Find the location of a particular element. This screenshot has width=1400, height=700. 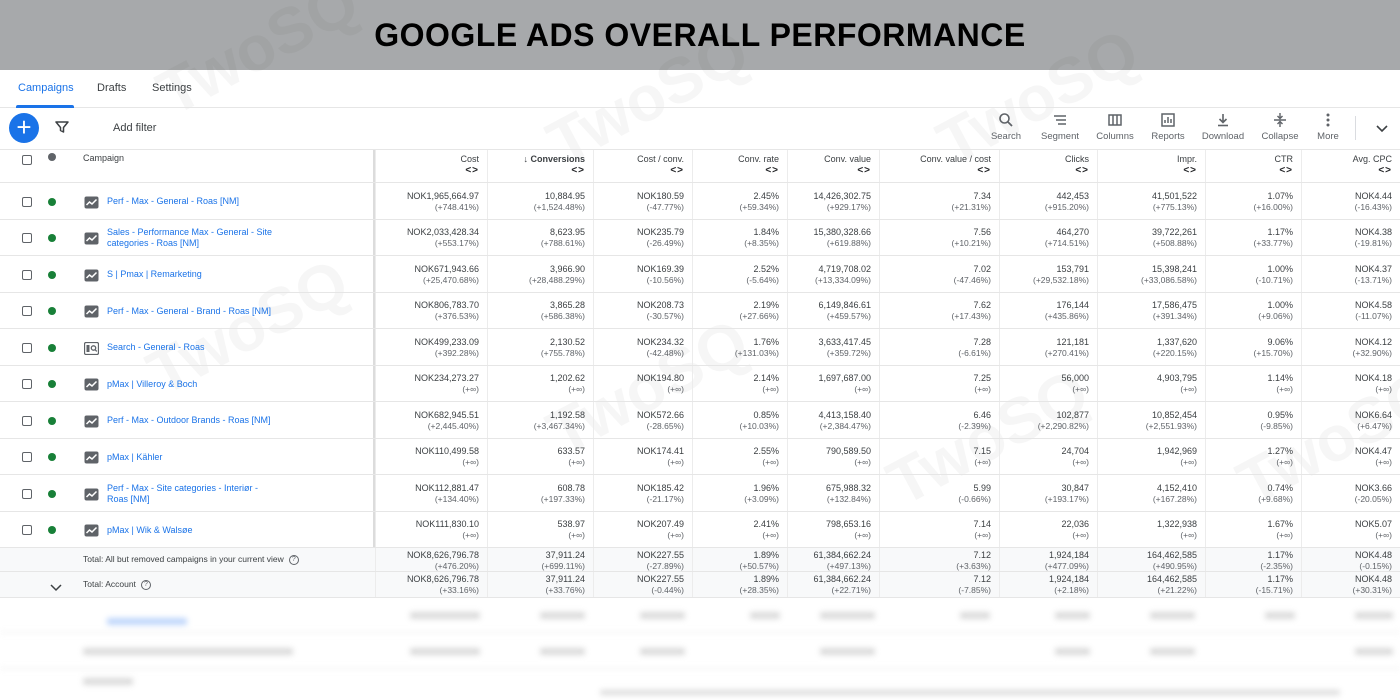

filter-icon is located at coordinates (62, 127).